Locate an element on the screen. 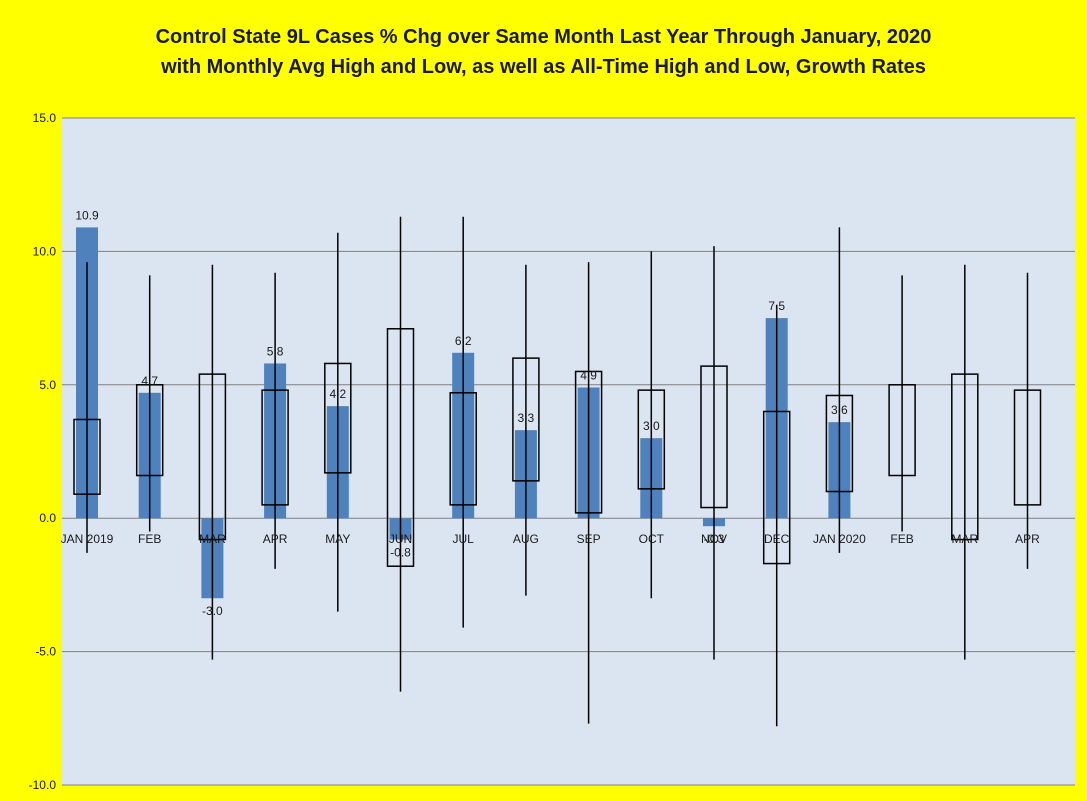 This screenshot has height=801, width=1087. data-label: 10.9 is located at coordinates (87, 215).